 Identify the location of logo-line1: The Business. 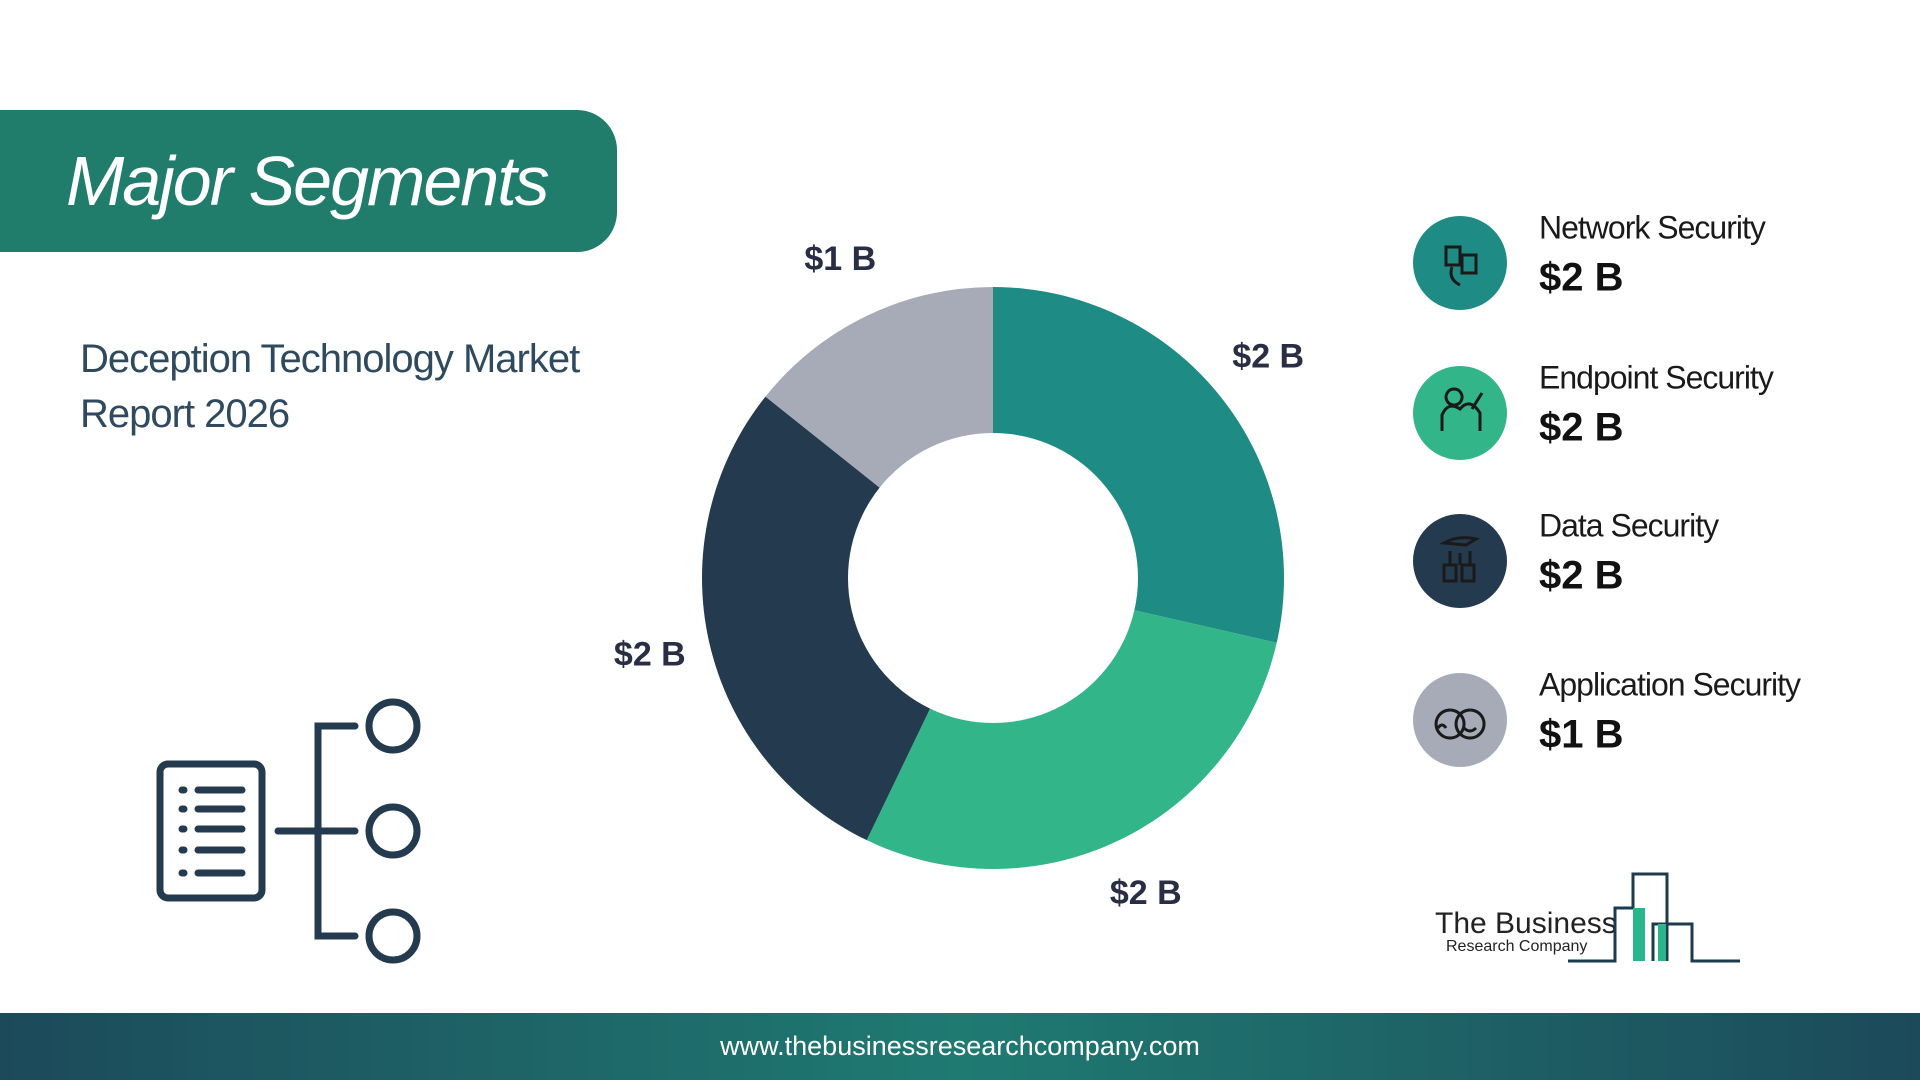
(1526, 923).